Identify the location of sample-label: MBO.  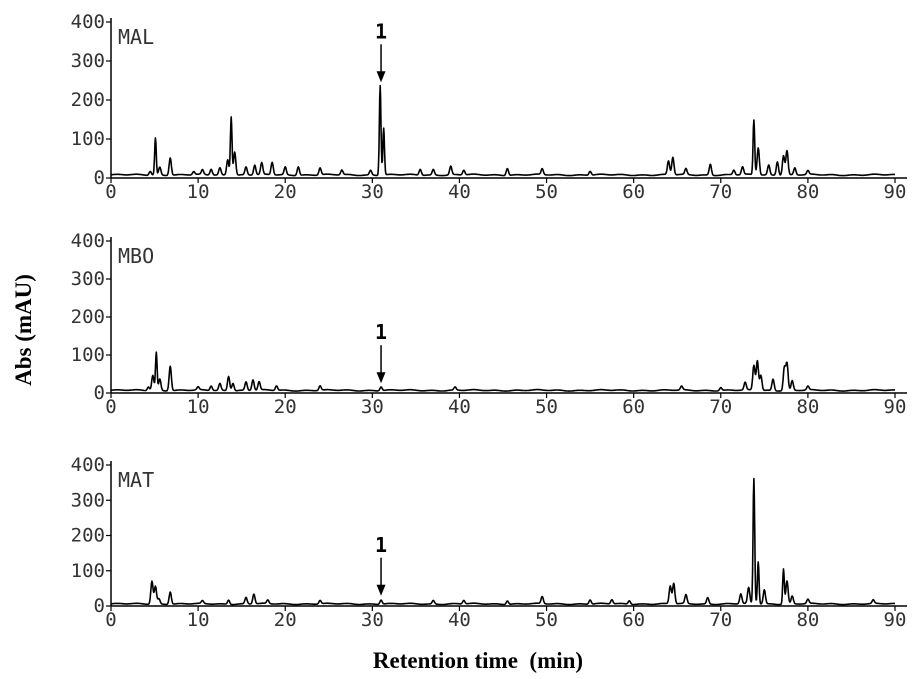
(136, 256).